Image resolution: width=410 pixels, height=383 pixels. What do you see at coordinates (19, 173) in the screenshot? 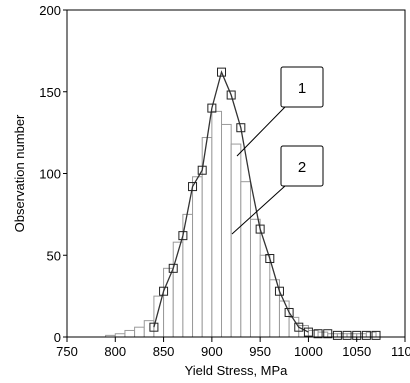
I see `y-axis-title: Observation number` at bounding box center [19, 173].